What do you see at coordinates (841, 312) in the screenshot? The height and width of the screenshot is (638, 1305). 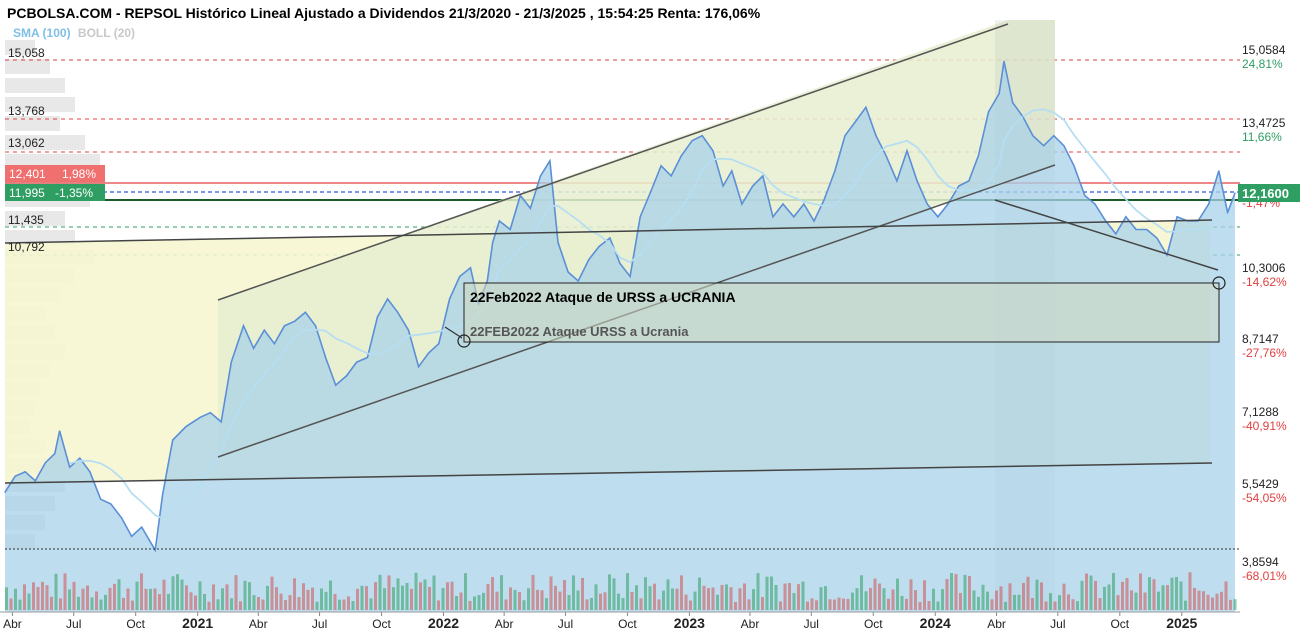 I see `annotation-box` at bounding box center [841, 312].